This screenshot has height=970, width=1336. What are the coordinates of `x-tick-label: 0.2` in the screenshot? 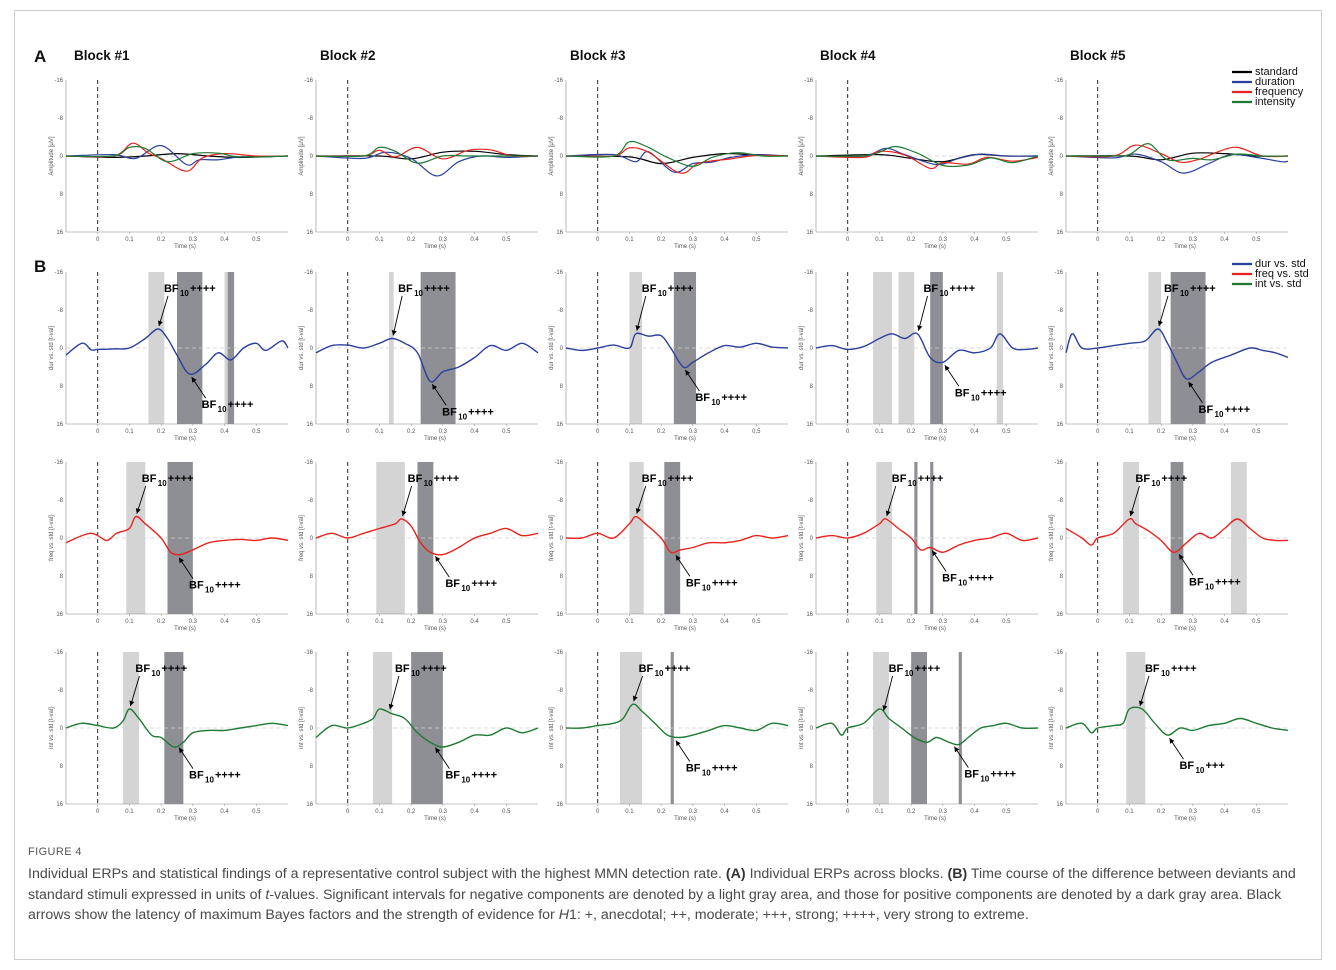 It's located at (911, 432).